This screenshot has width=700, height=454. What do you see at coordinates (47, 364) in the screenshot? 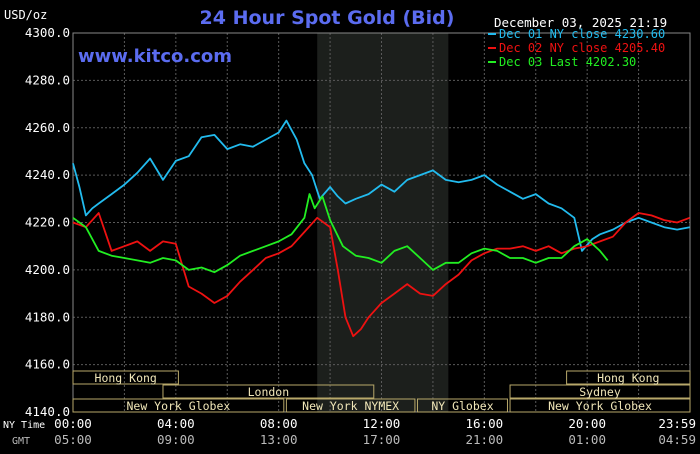
I see `y-tick-label: 4160.0` at bounding box center [47, 364].